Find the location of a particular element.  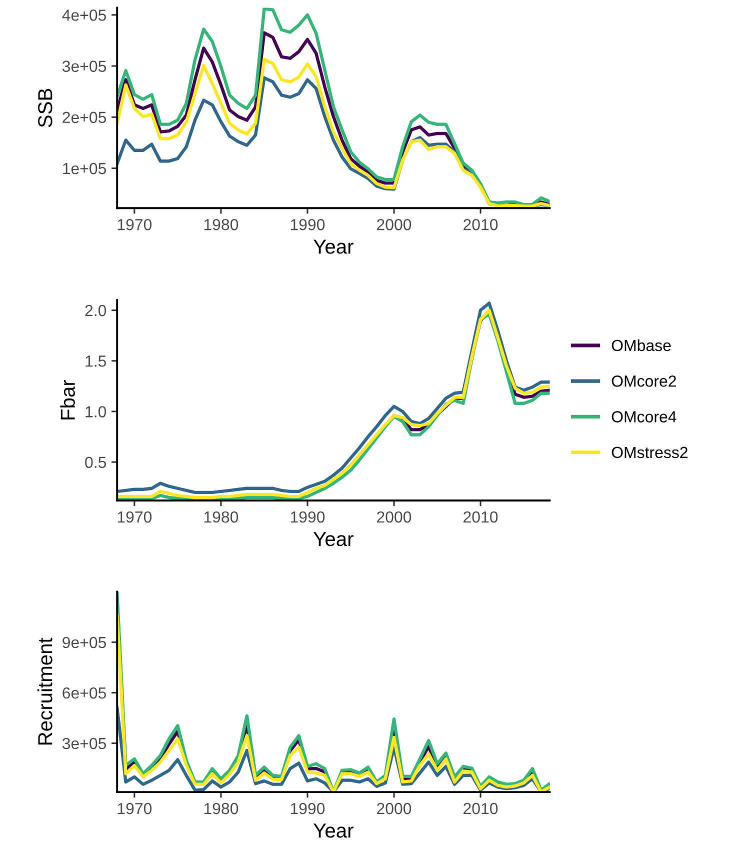

y-tick-label: 1.5 is located at coordinates (96, 361).